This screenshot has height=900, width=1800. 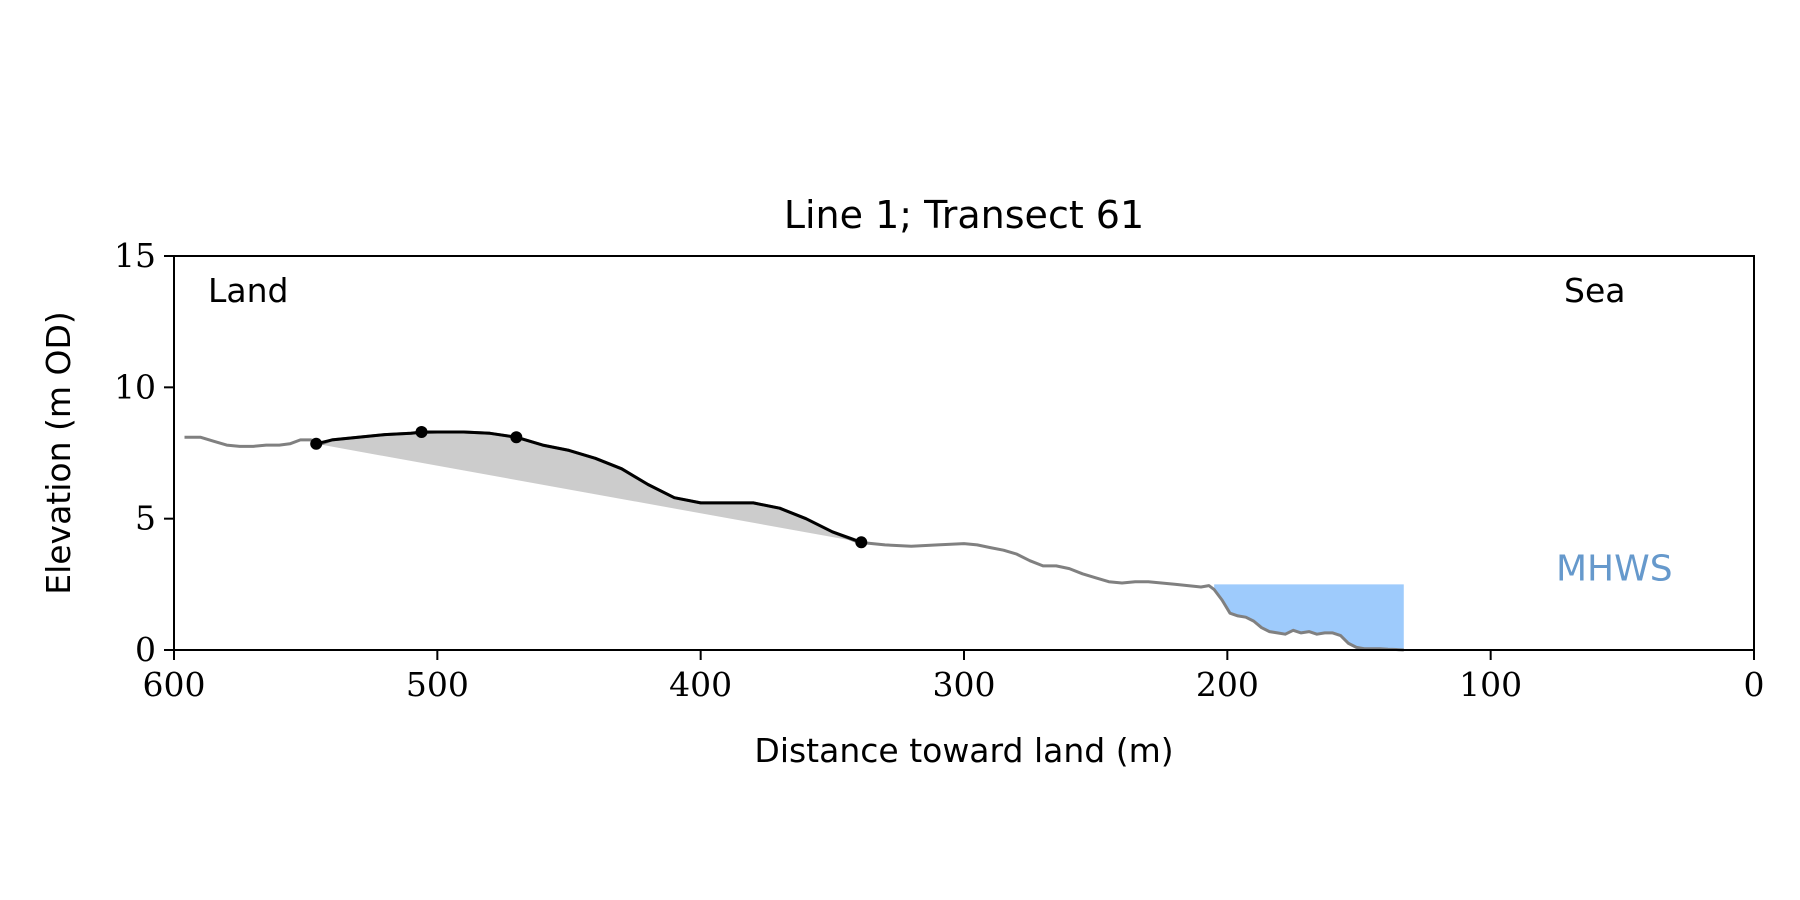 I want to click on x-axis-ticks: 600 500 400 300 200 100 0, so click(x=954, y=677).